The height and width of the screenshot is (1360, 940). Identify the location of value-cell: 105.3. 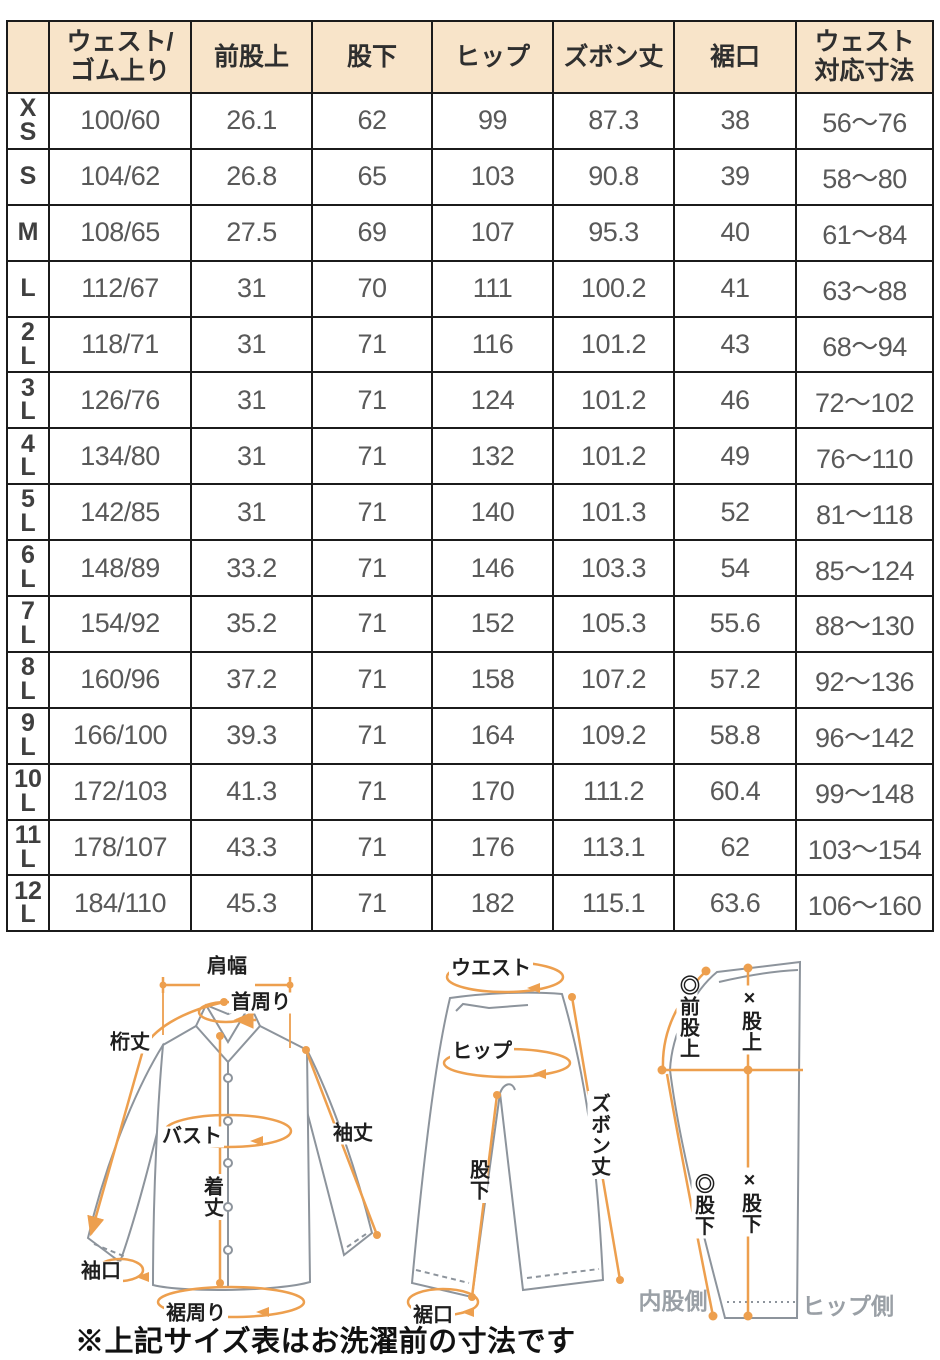
(613, 624).